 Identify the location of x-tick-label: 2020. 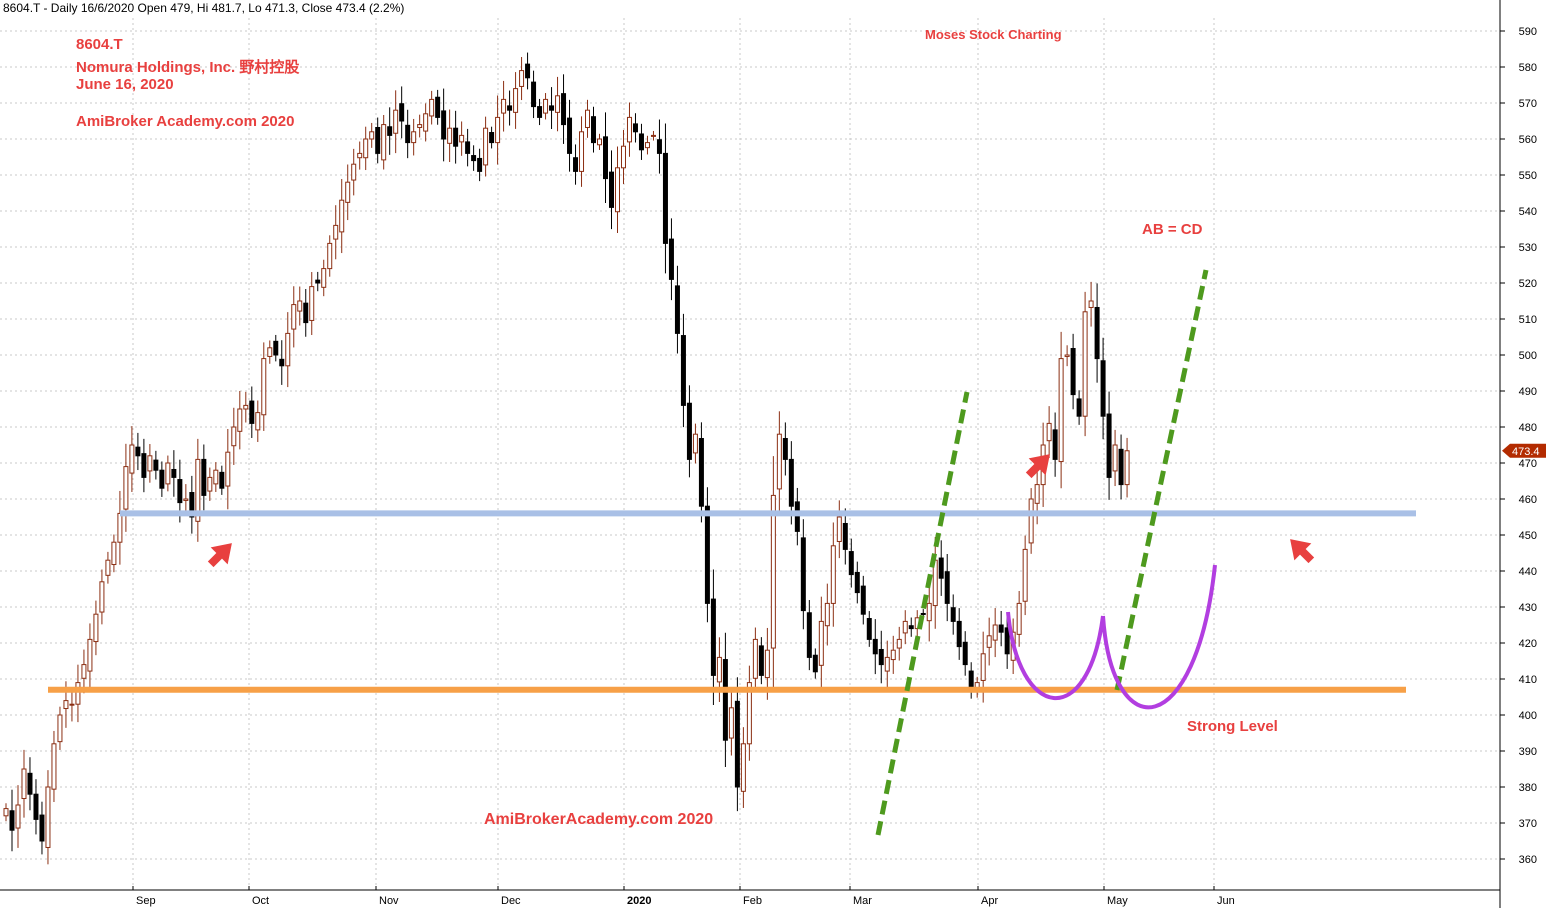
(639, 901).